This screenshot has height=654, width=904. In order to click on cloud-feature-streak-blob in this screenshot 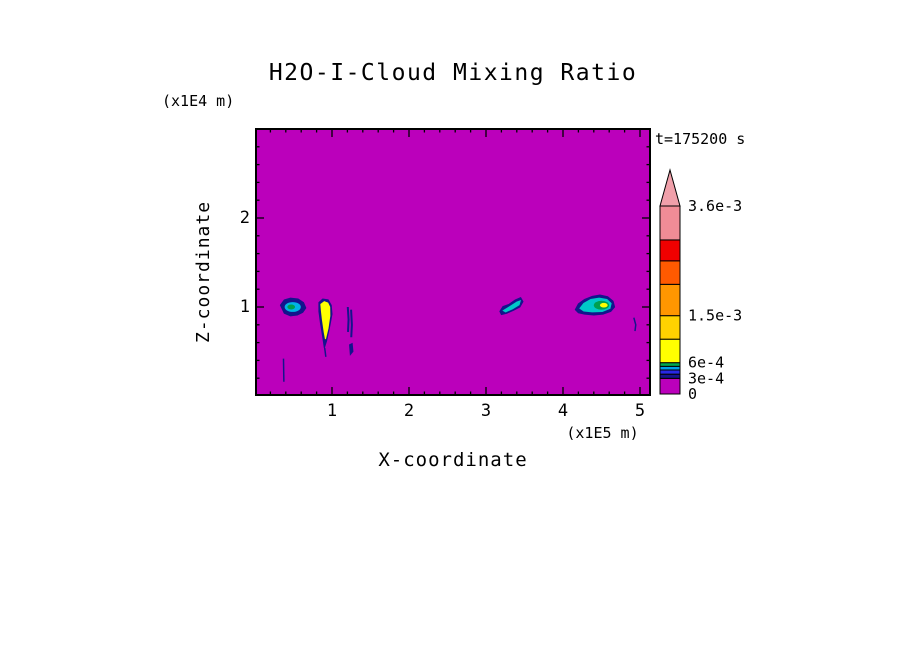, I will do `click(351, 349)`.